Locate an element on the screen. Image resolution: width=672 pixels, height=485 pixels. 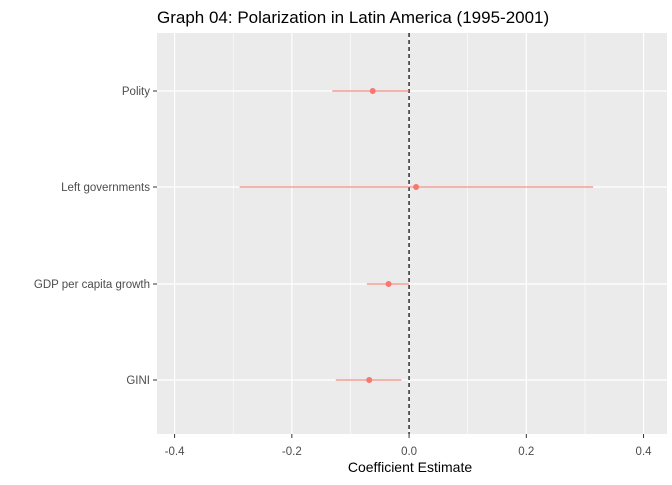
y-tick-label: GINI is located at coordinates (138, 381).